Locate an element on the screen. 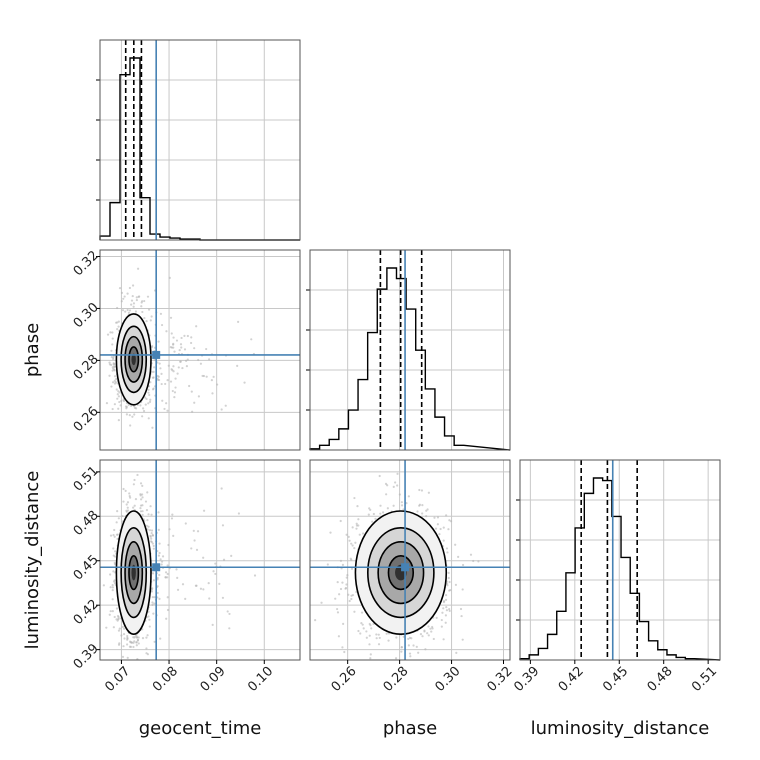 Image resolution: width=760 pixels, height=760 pixels. y-tick-label: 0.48 is located at coordinates (86, 523).